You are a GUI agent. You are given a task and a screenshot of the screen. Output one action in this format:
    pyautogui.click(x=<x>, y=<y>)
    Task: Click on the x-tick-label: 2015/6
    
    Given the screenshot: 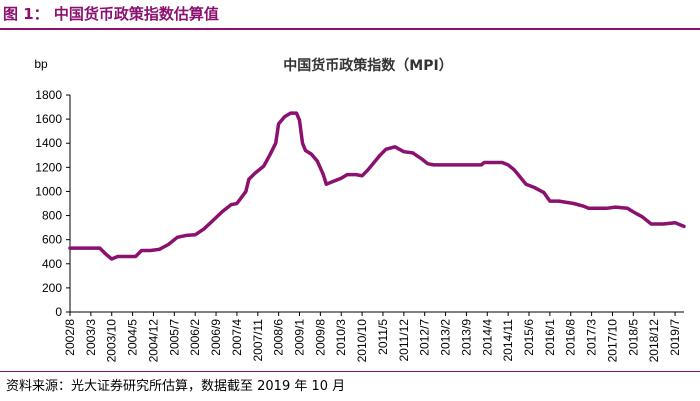 What is the action you would take?
    pyautogui.click(x=529, y=337)
    